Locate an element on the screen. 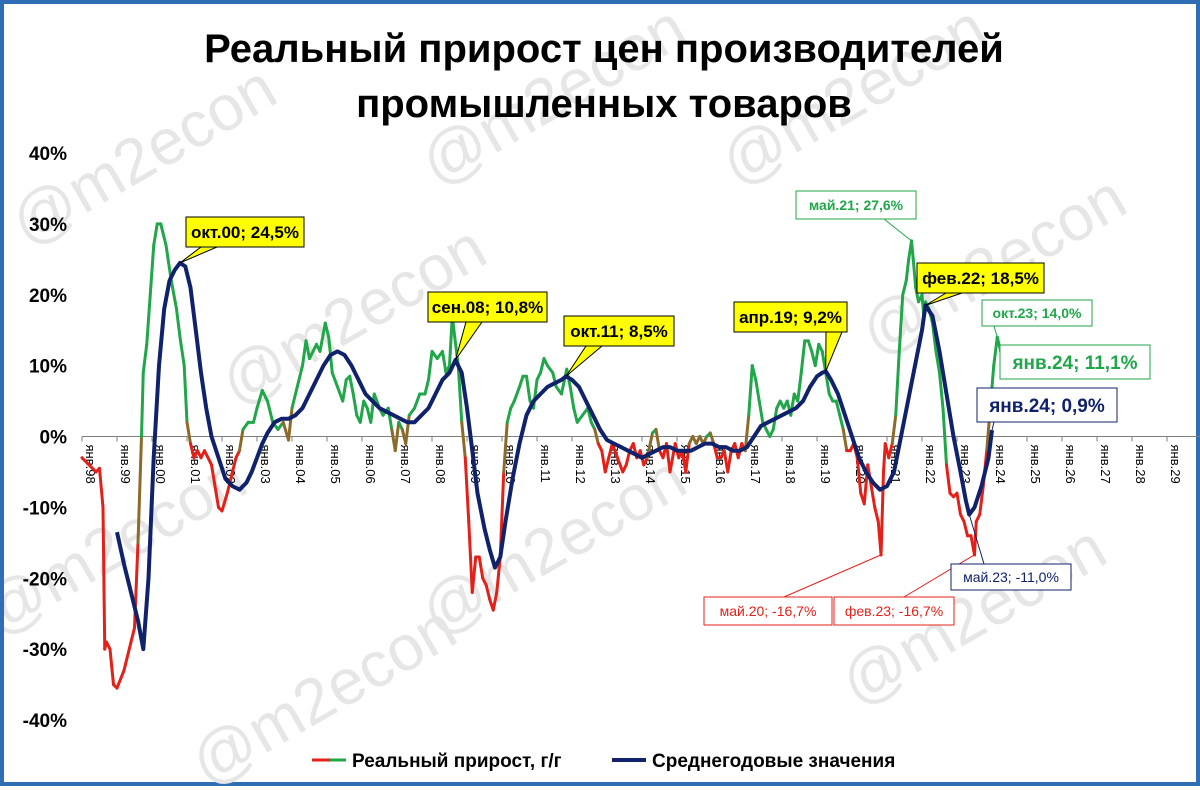 This screenshot has width=1200, height=790. callout-label-3: апр.19; 9,2% is located at coordinates (790, 317).